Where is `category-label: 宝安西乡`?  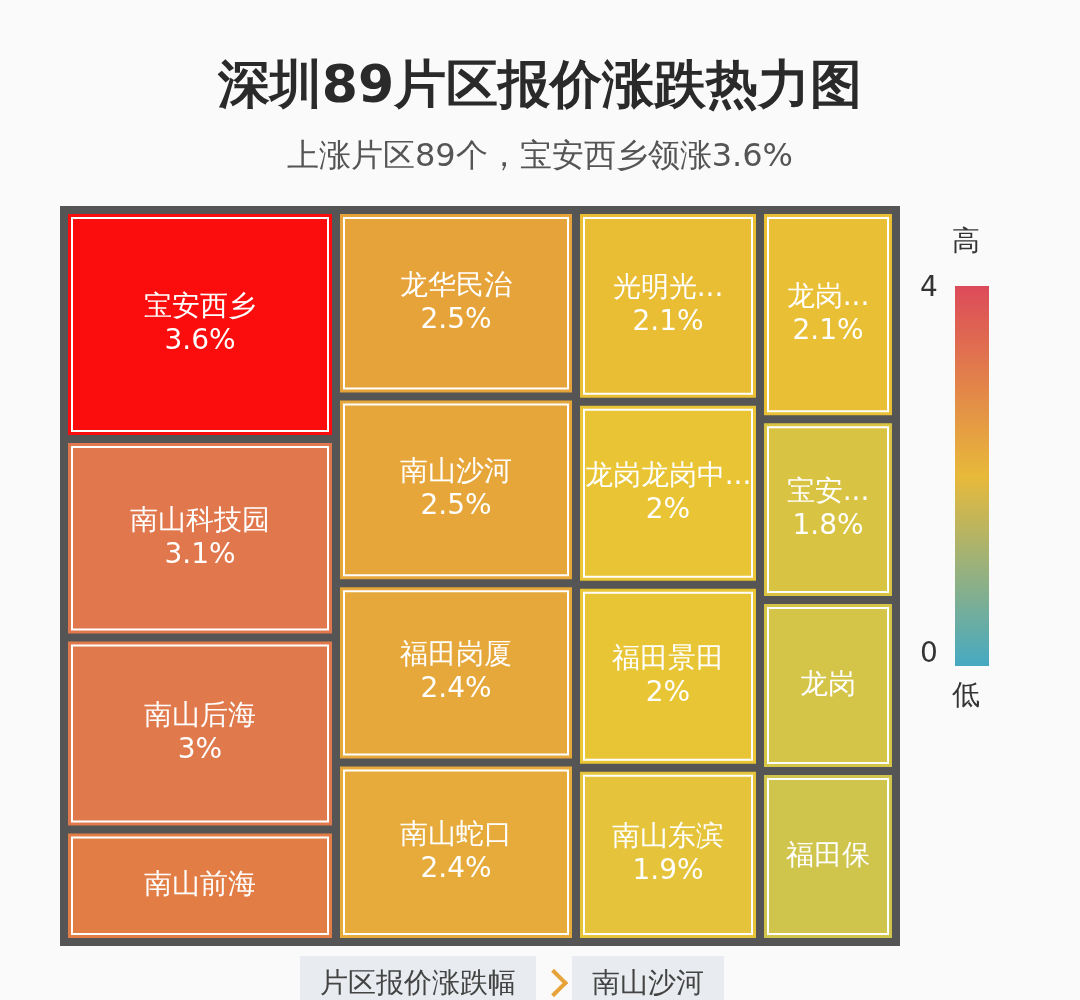 category-label: 宝安西乡 is located at coordinates (200, 305).